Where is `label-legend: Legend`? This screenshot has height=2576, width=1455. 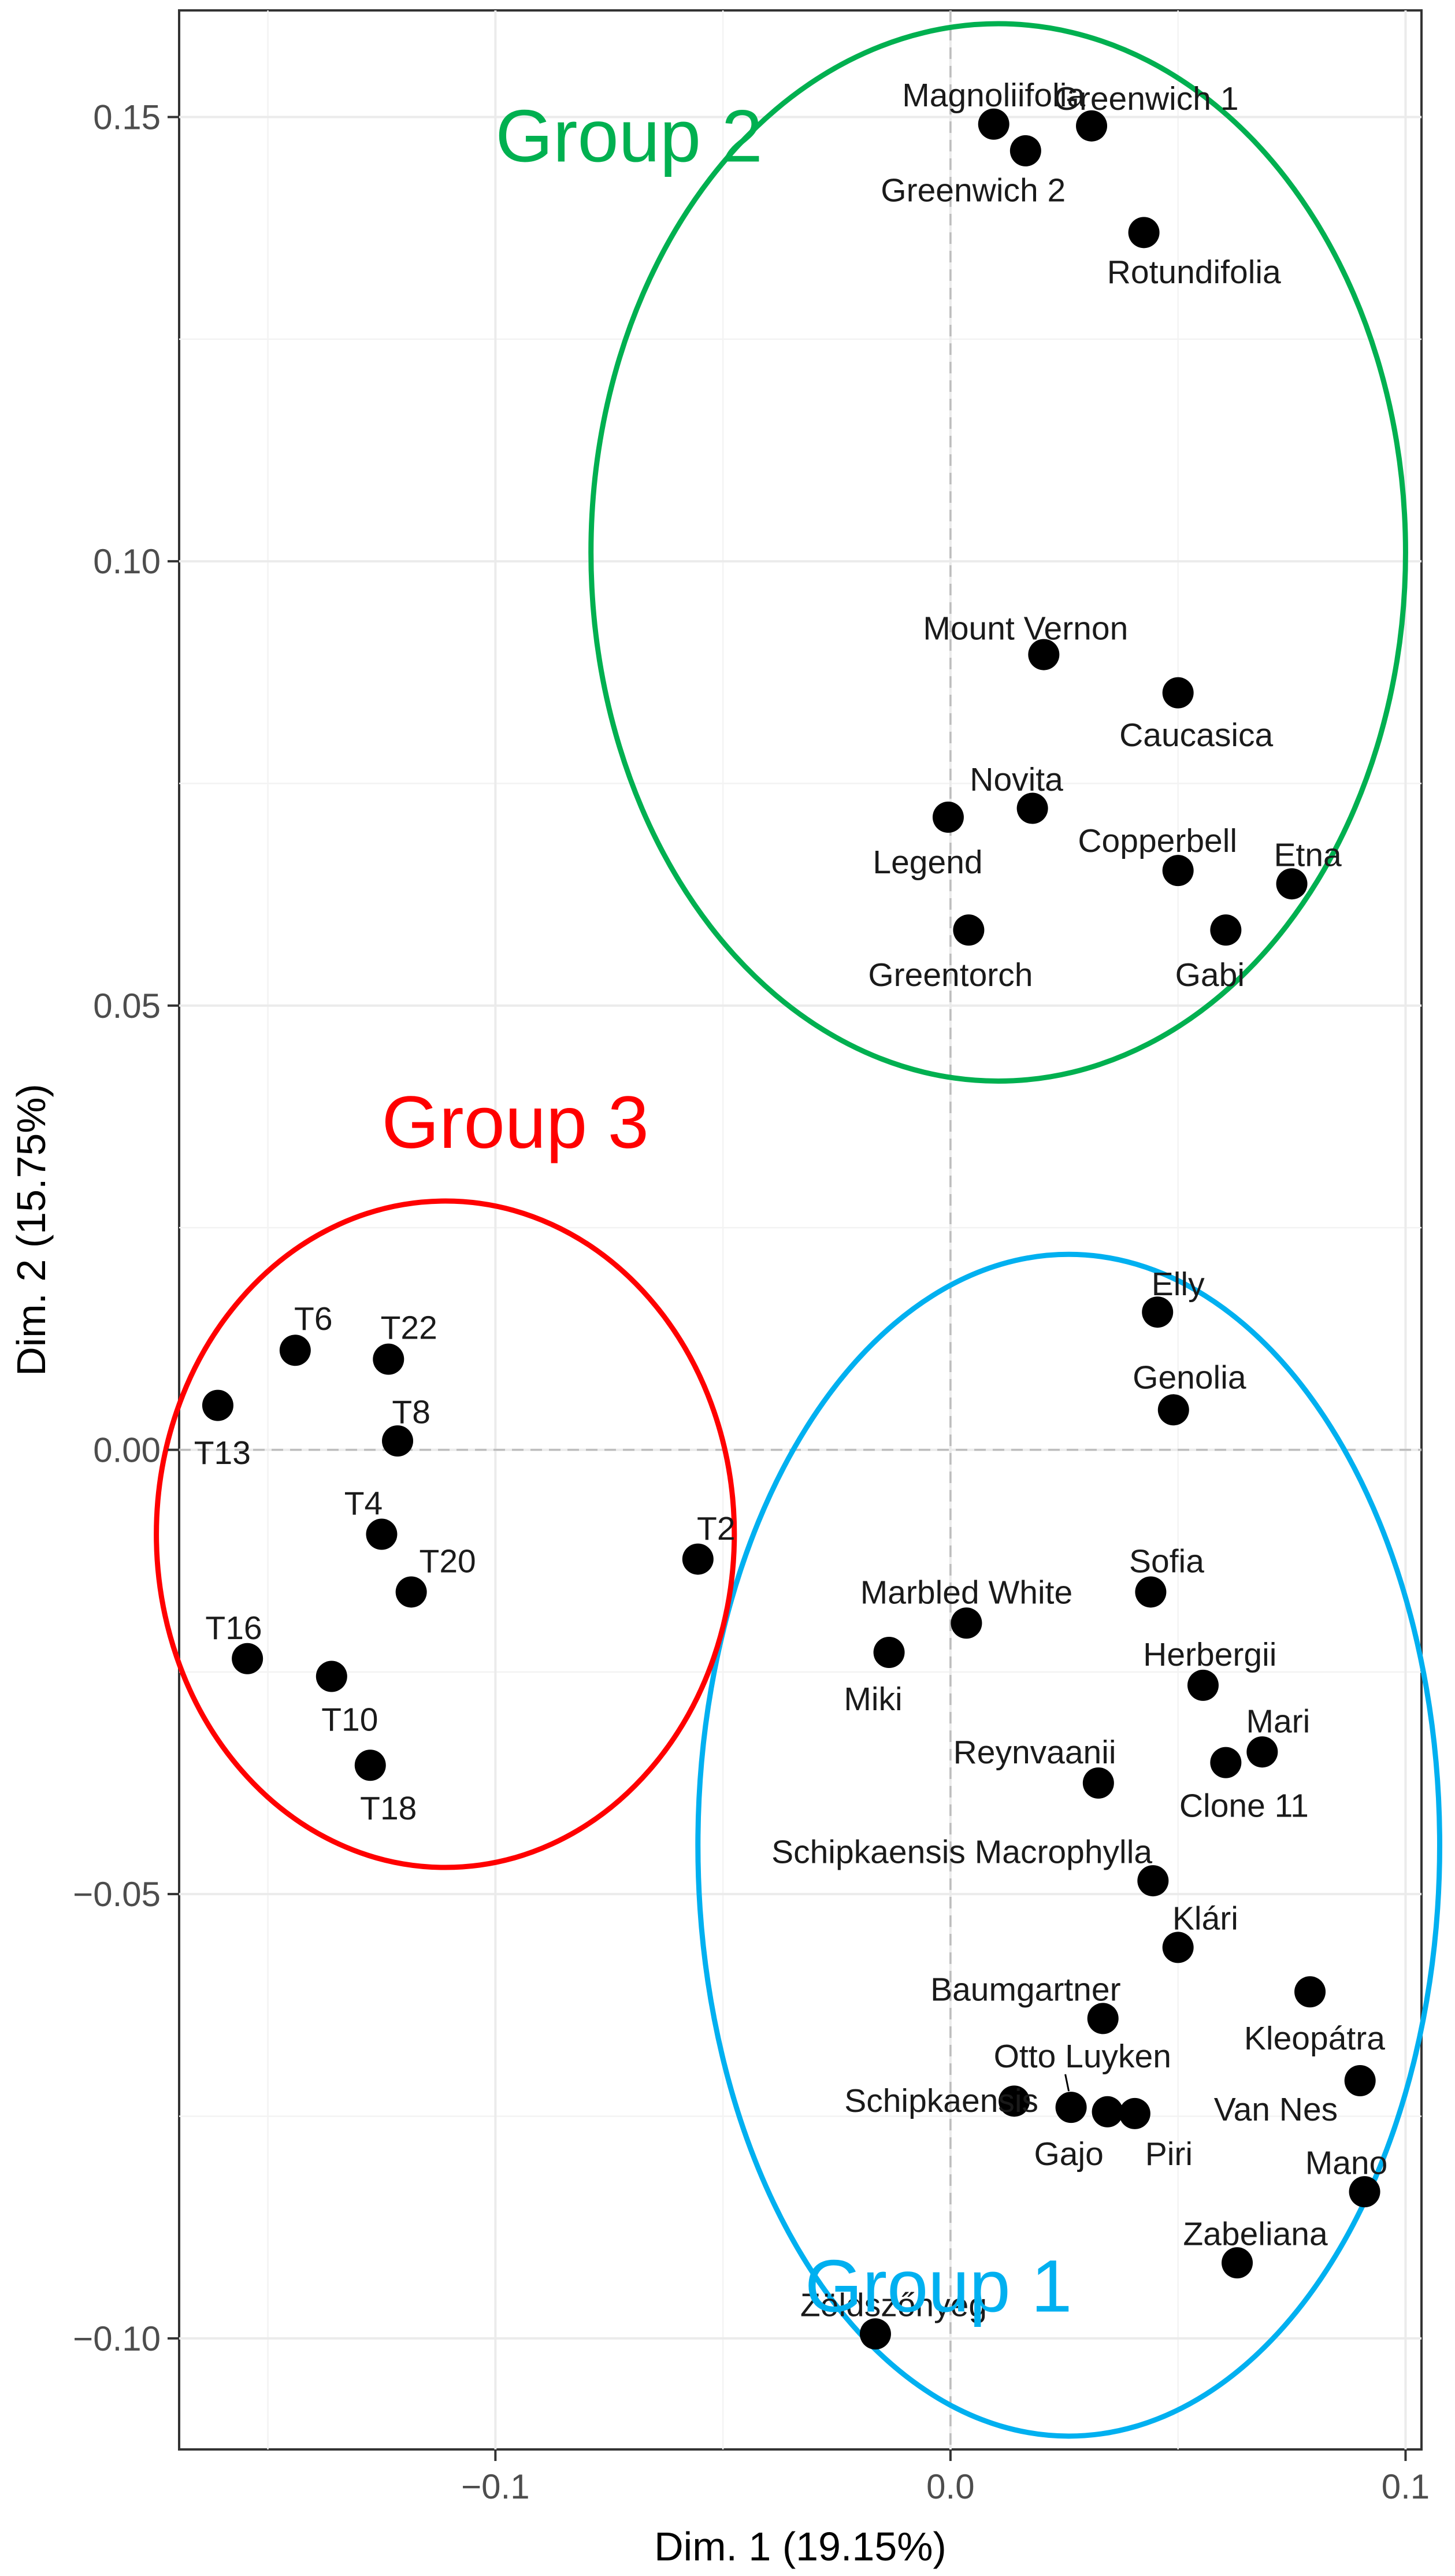
label-legend: Legend is located at coordinates (927, 862).